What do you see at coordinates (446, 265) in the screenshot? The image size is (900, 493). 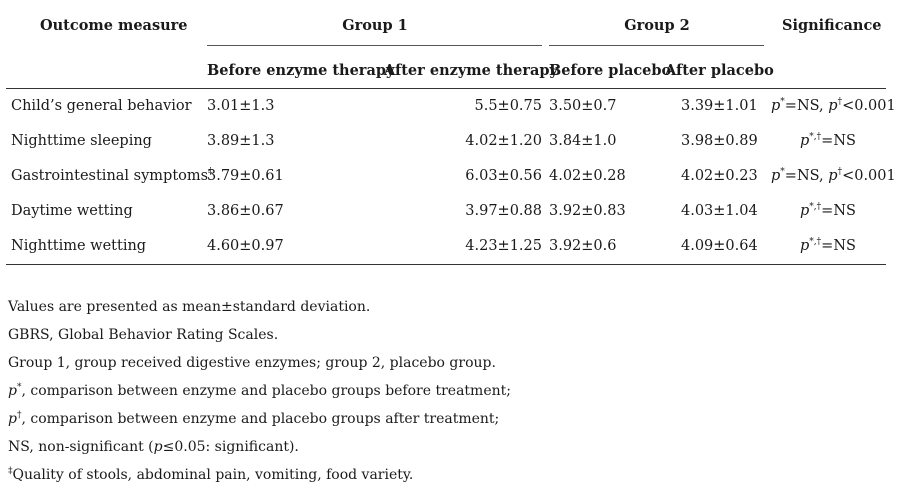 I see `table-bottom-rule` at bounding box center [446, 265].